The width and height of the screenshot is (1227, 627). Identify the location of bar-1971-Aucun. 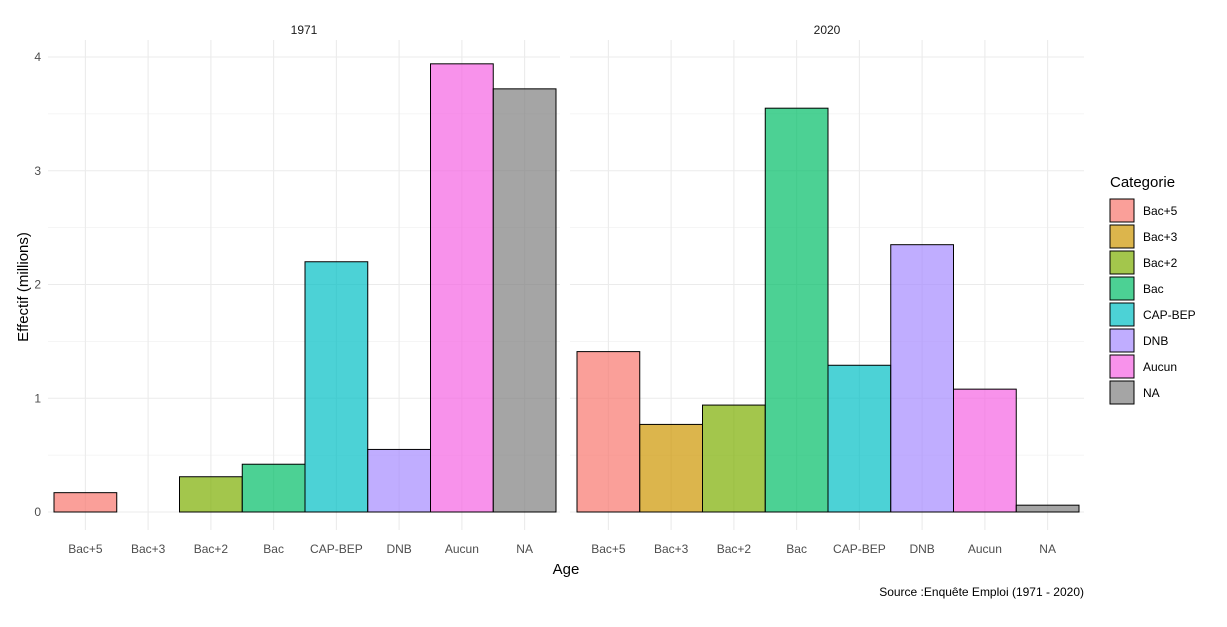
(462, 288).